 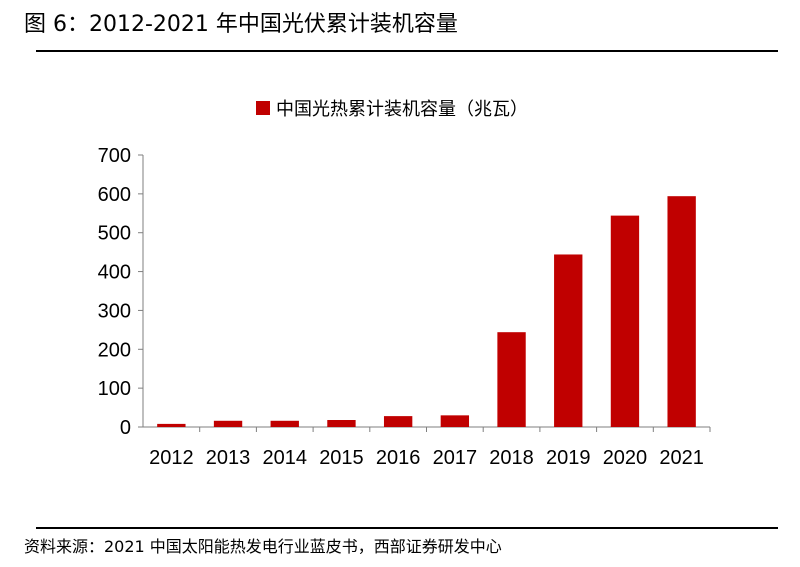 I want to click on y-tick-label: 0, so click(x=125, y=428).